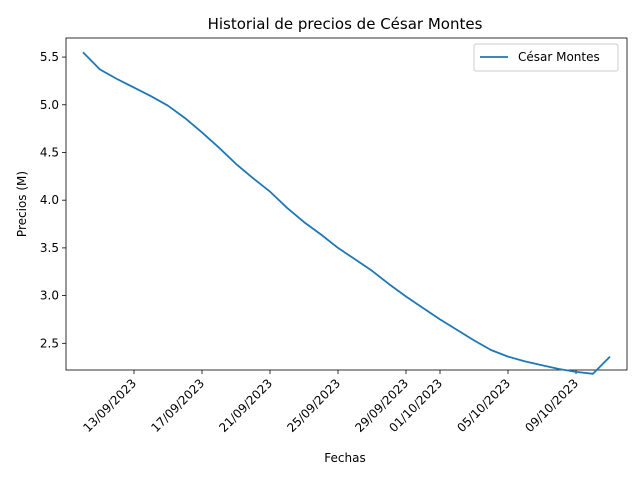  What do you see at coordinates (109, 405) in the screenshot?
I see `x-tick-label: 13/09/2023` at bounding box center [109, 405].